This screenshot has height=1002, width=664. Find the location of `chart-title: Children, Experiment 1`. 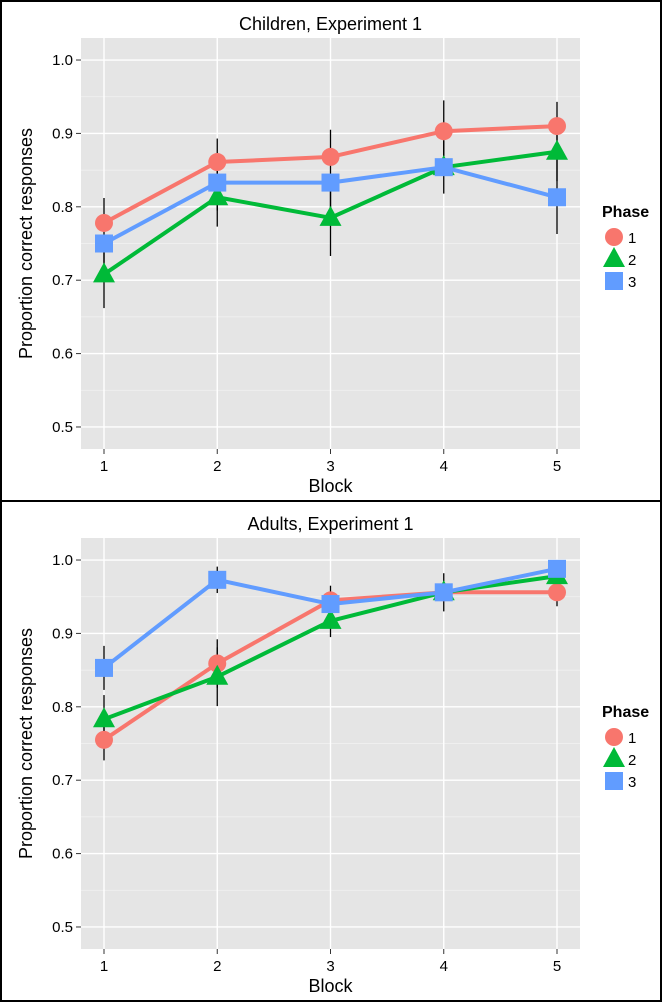

chart-title: Children, Experiment 1 is located at coordinates (330, 24).